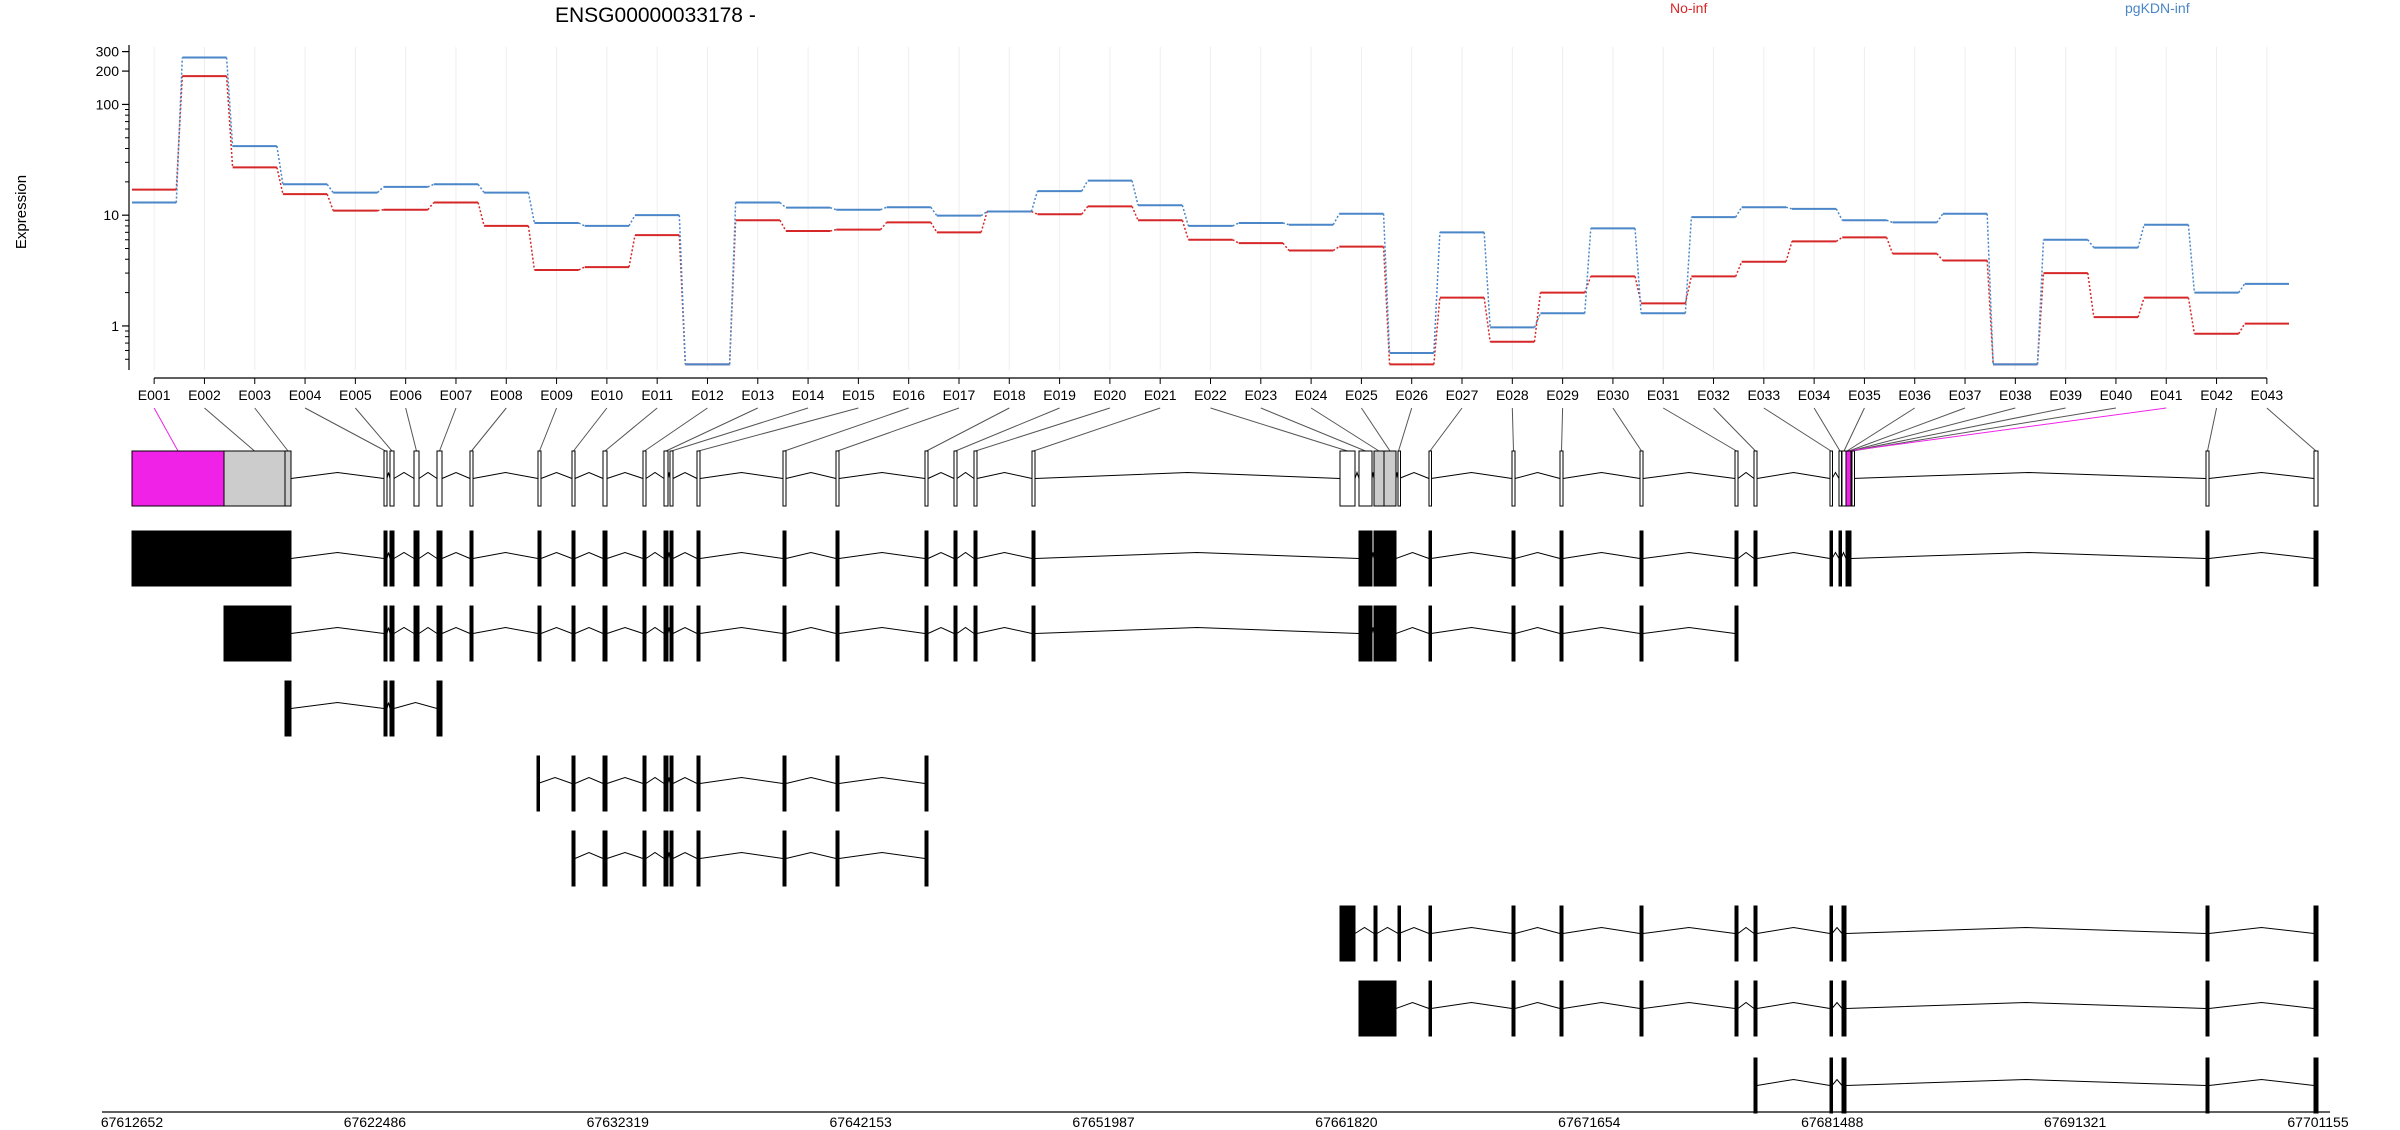 This screenshot has height=1130, width=2400. What do you see at coordinates (108, 52) in the screenshot?
I see `y-tick-label: 300` at bounding box center [108, 52].